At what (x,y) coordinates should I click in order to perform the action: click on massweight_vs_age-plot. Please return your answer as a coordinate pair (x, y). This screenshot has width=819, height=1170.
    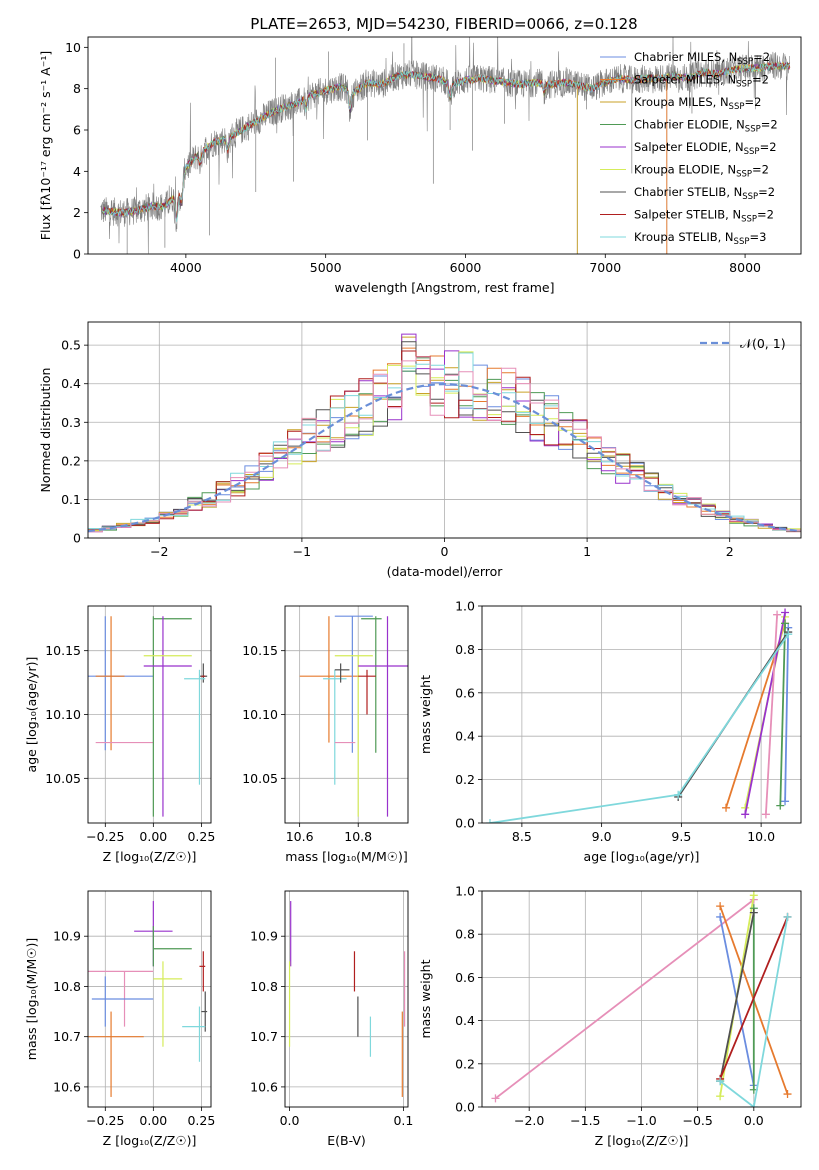
    Looking at the image, I should click on (639, 715).